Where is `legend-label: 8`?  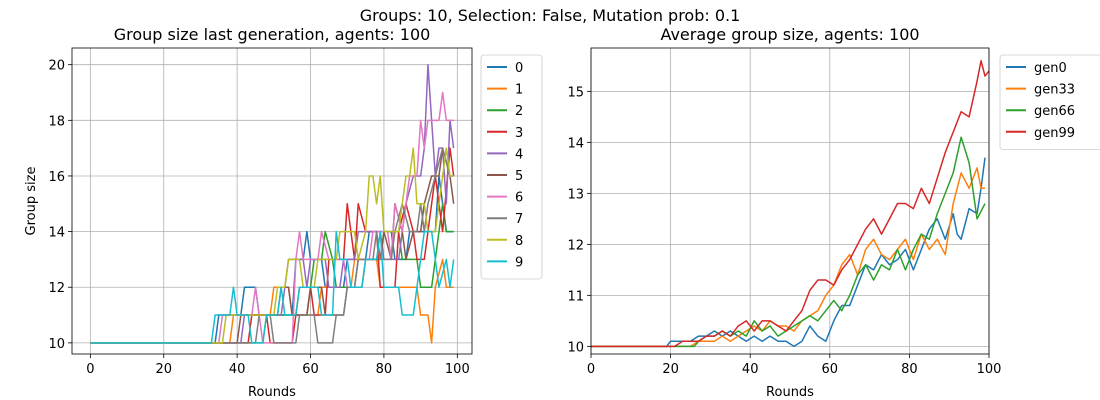
legend-label: 8 is located at coordinates (519, 241).